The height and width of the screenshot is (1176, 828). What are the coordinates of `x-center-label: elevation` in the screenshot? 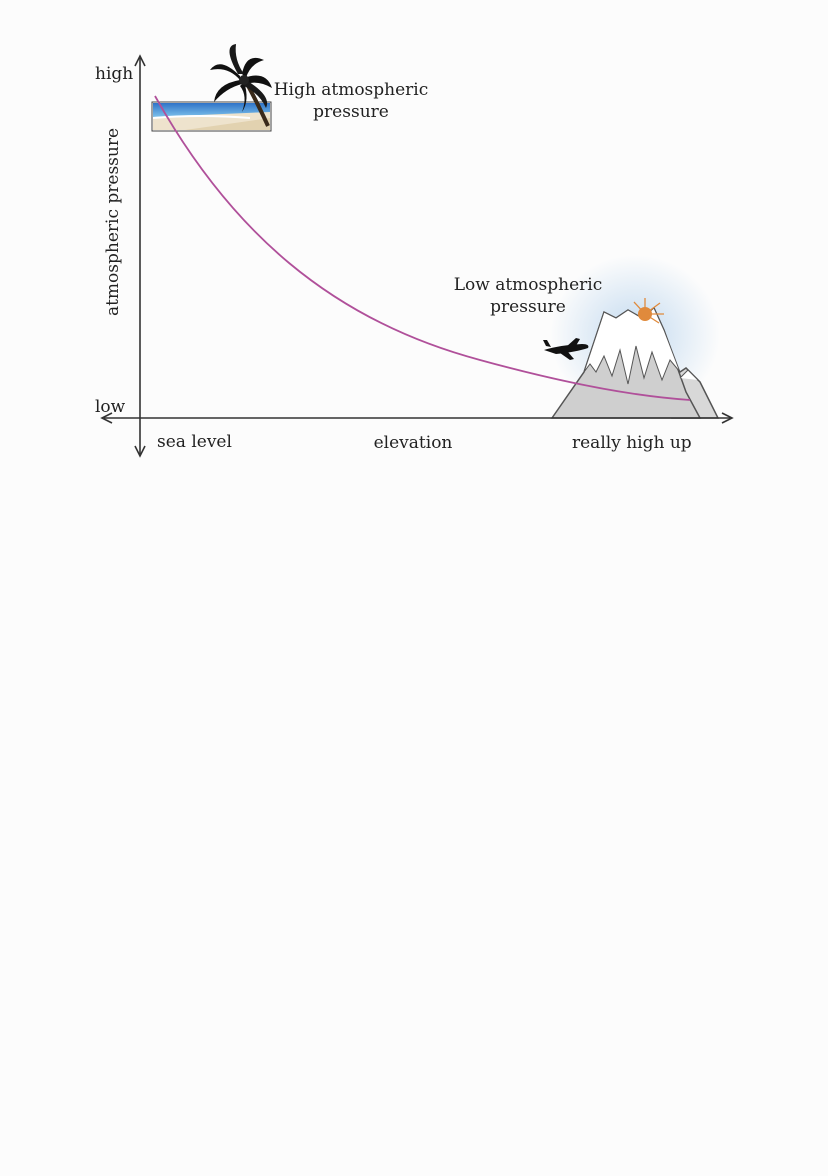 It's located at (413, 443).